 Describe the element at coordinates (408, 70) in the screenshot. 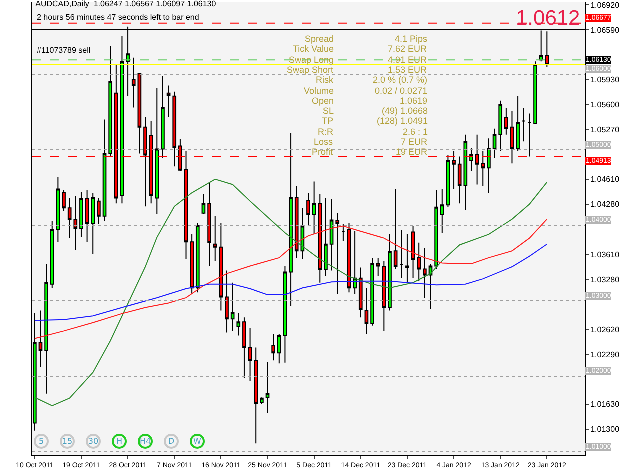

I see `annotation: 1.53 EUR` at that location.